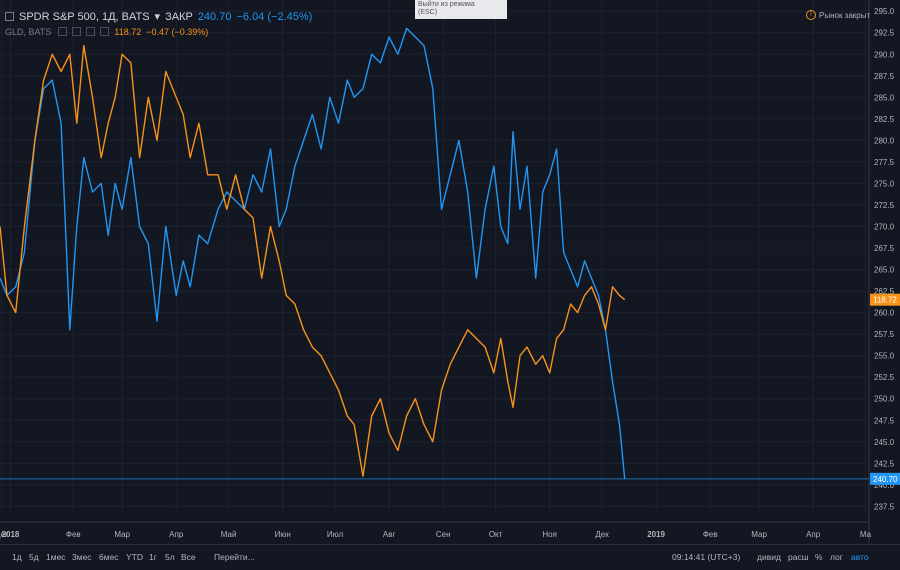 The image size is (900, 570). I want to click on y-tick-label: 255.0, so click(884, 356).